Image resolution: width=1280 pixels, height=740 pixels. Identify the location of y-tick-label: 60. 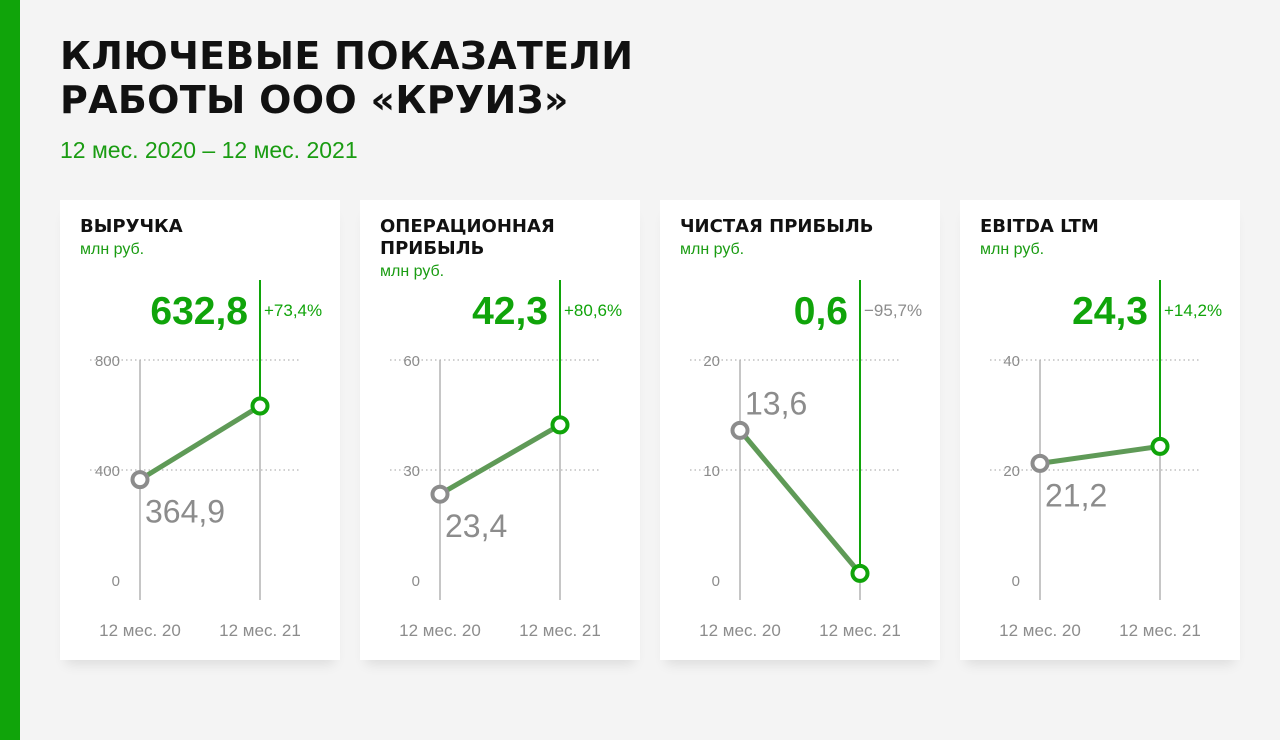
(411, 361).